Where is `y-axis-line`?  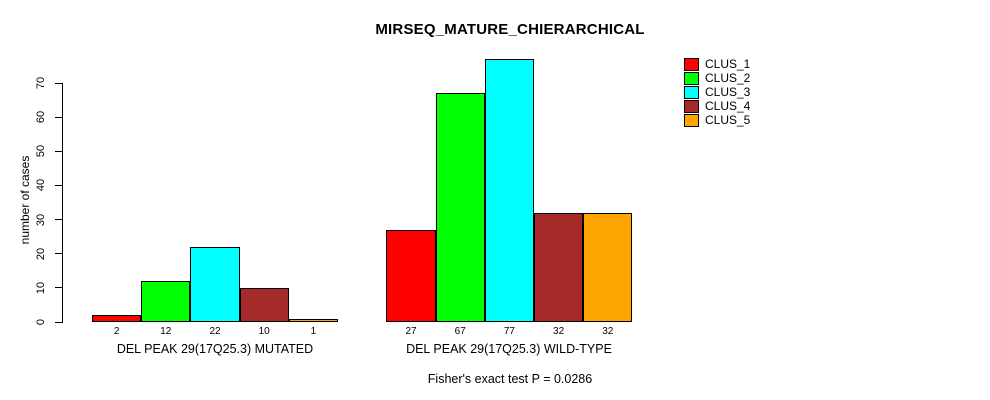
y-axis-line is located at coordinates (62, 203).